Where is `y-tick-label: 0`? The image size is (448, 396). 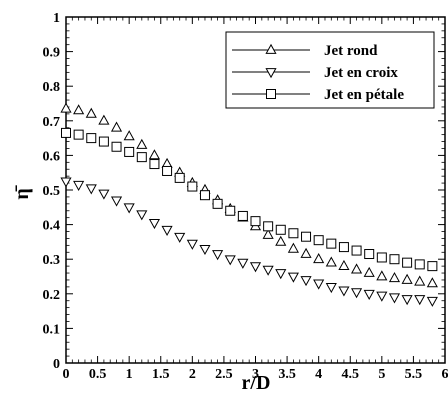 y-tick-label: 0 is located at coordinates (56, 364).